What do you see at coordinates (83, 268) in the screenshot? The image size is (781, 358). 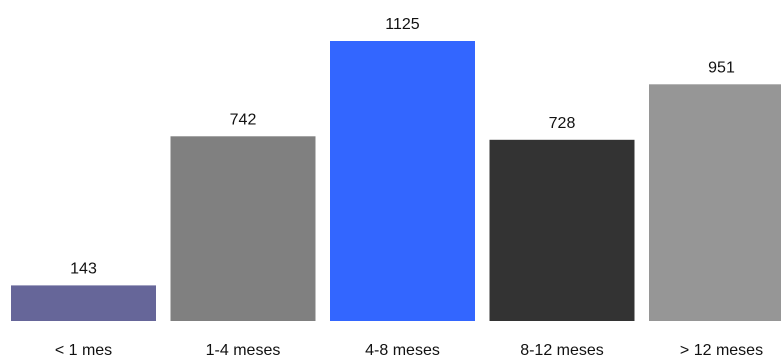 I see `bar-value-label: 143` at bounding box center [83, 268].